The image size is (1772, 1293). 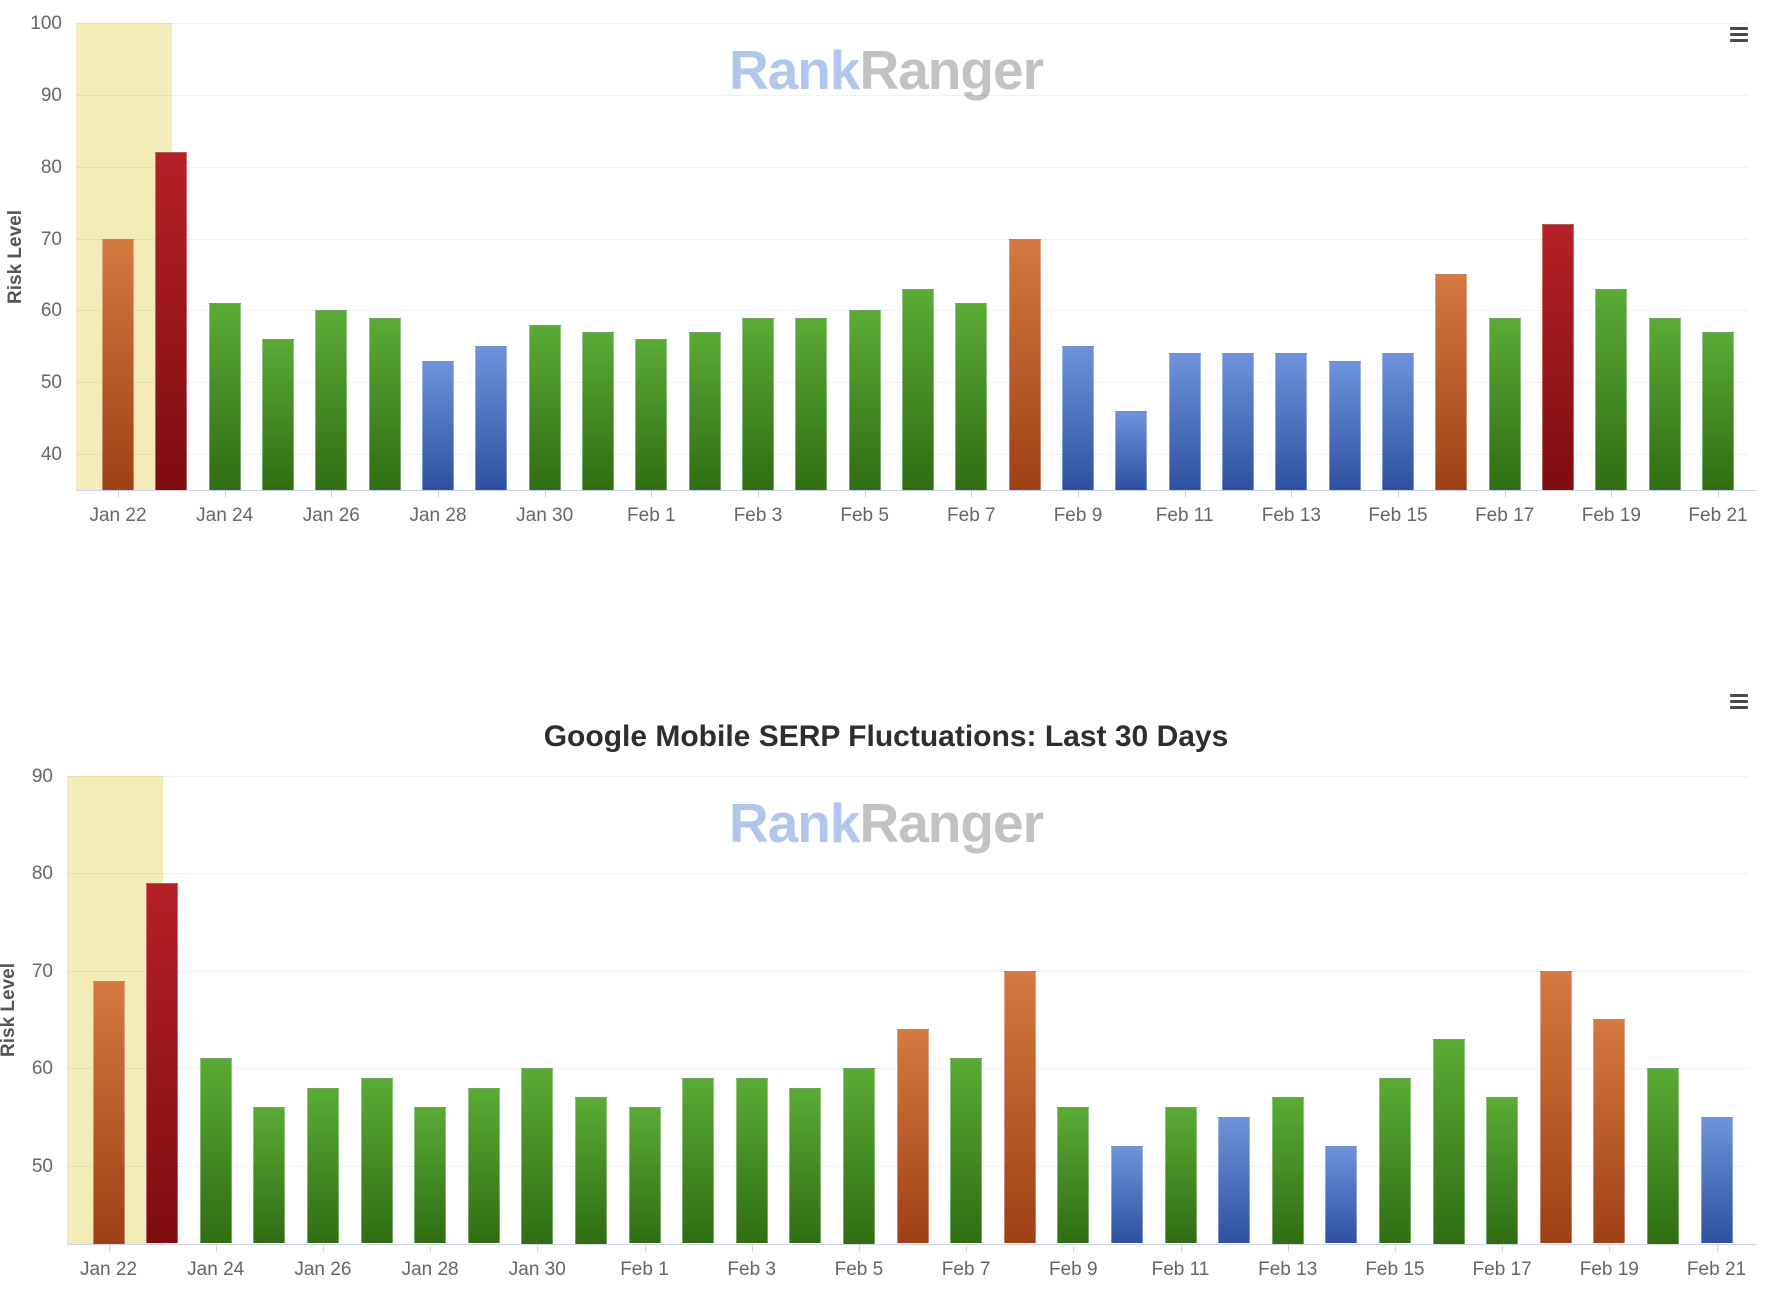 What do you see at coordinates (51, 383) in the screenshot?
I see `y-axis-tick-label: 50` at bounding box center [51, 383].